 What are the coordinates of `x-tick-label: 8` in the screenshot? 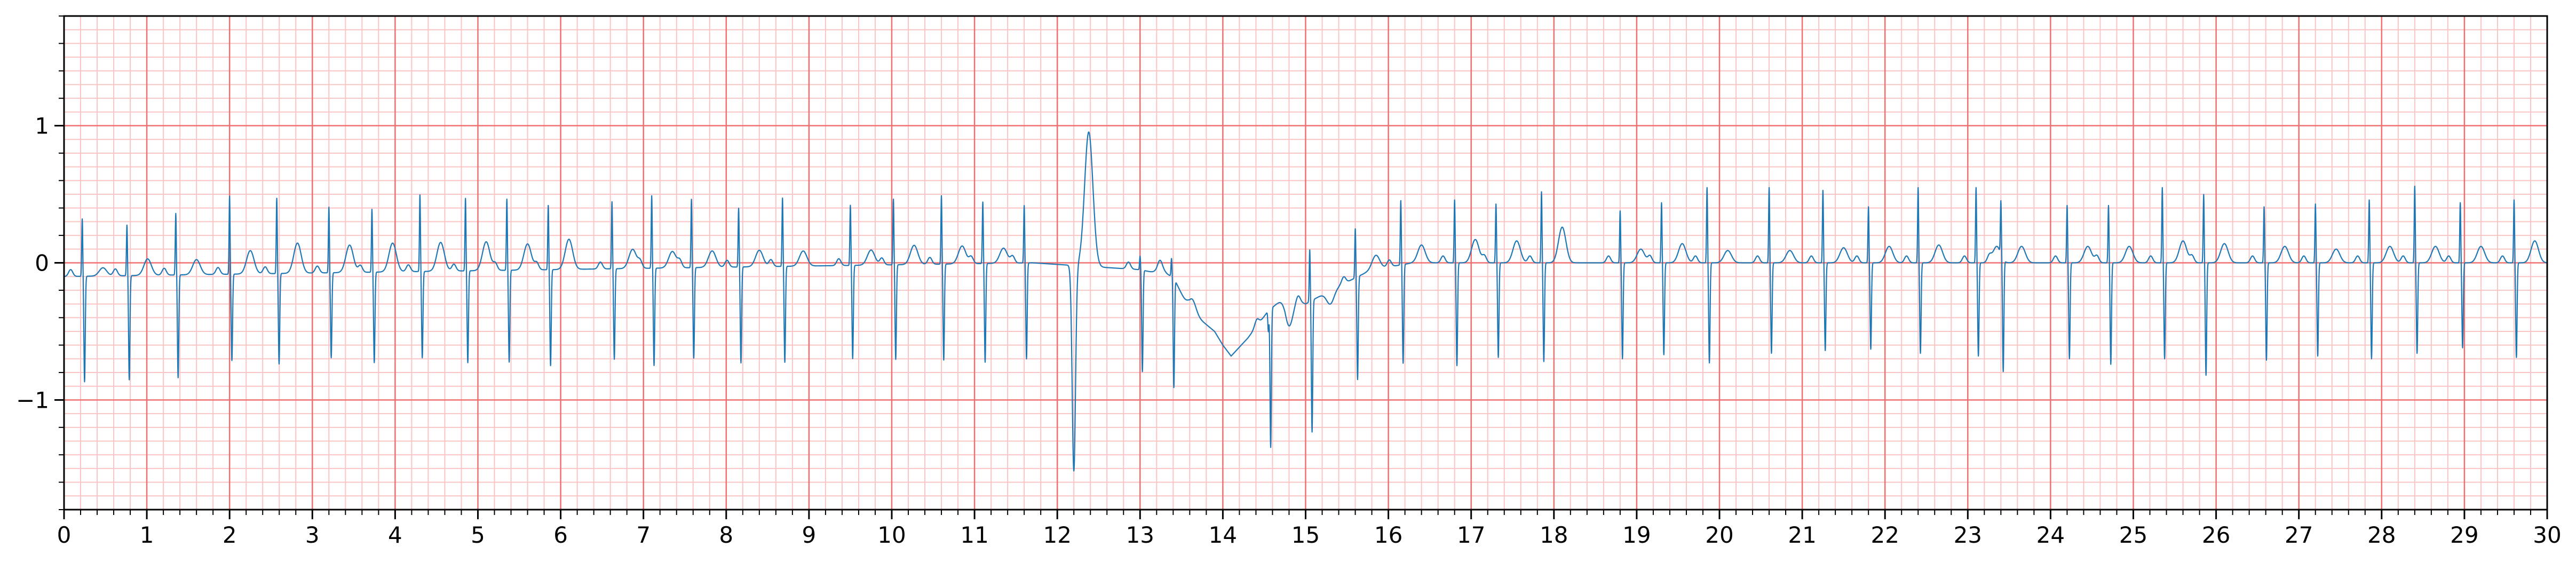 It's located at (726, 535).